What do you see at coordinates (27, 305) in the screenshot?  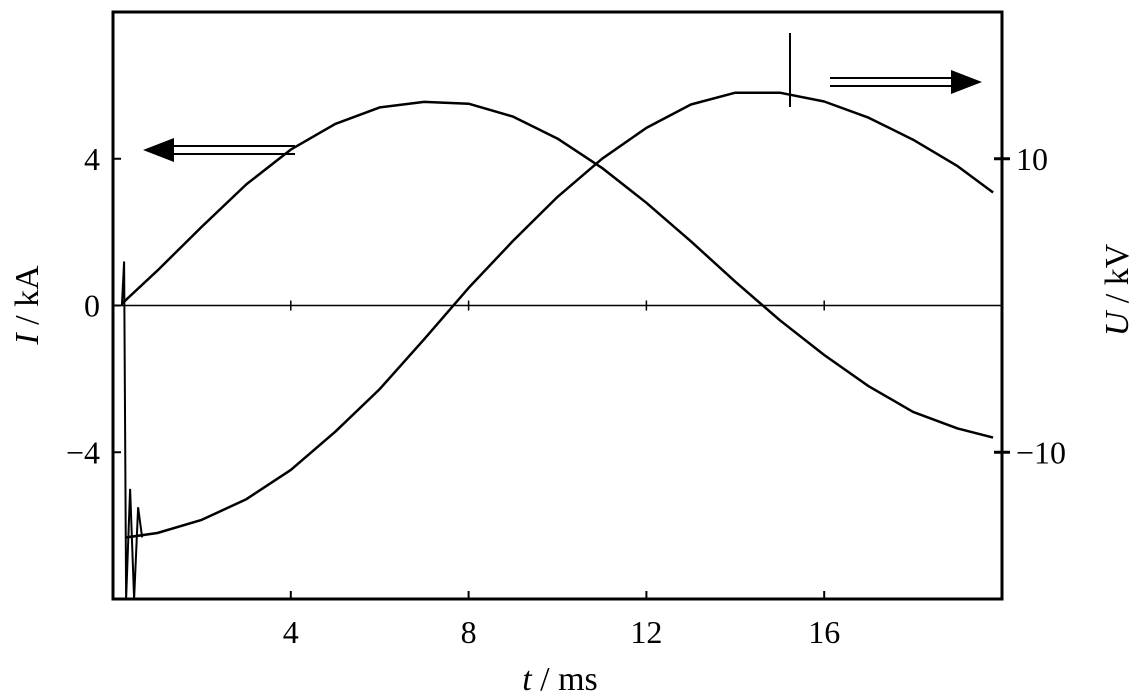 I see `y-left-axis-label: I / kA` at bounding box center [27, 305].